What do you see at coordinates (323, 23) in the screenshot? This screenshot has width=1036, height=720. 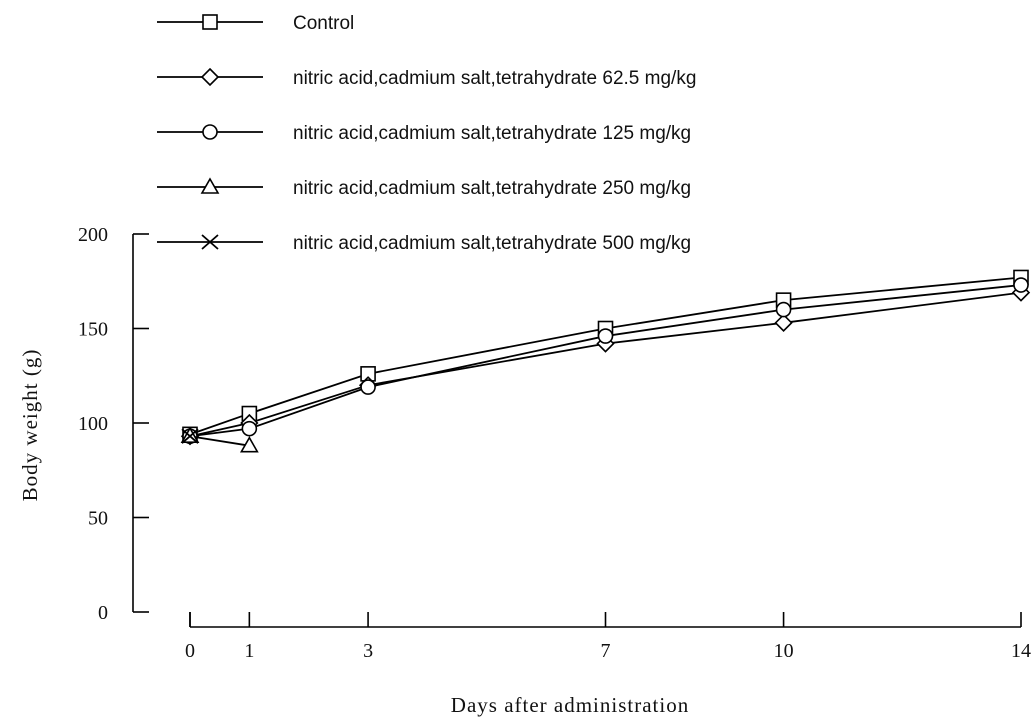 I see `legend-label: Control` at bounding box center [323, 23].